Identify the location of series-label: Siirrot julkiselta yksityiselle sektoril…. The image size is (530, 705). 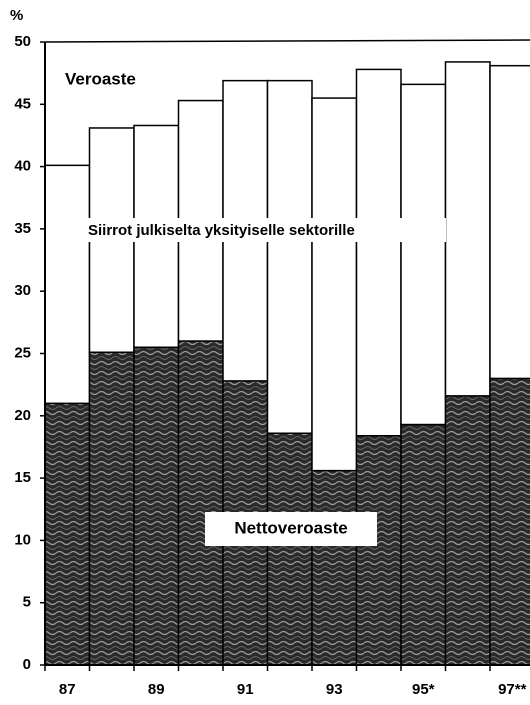
(221, 230).